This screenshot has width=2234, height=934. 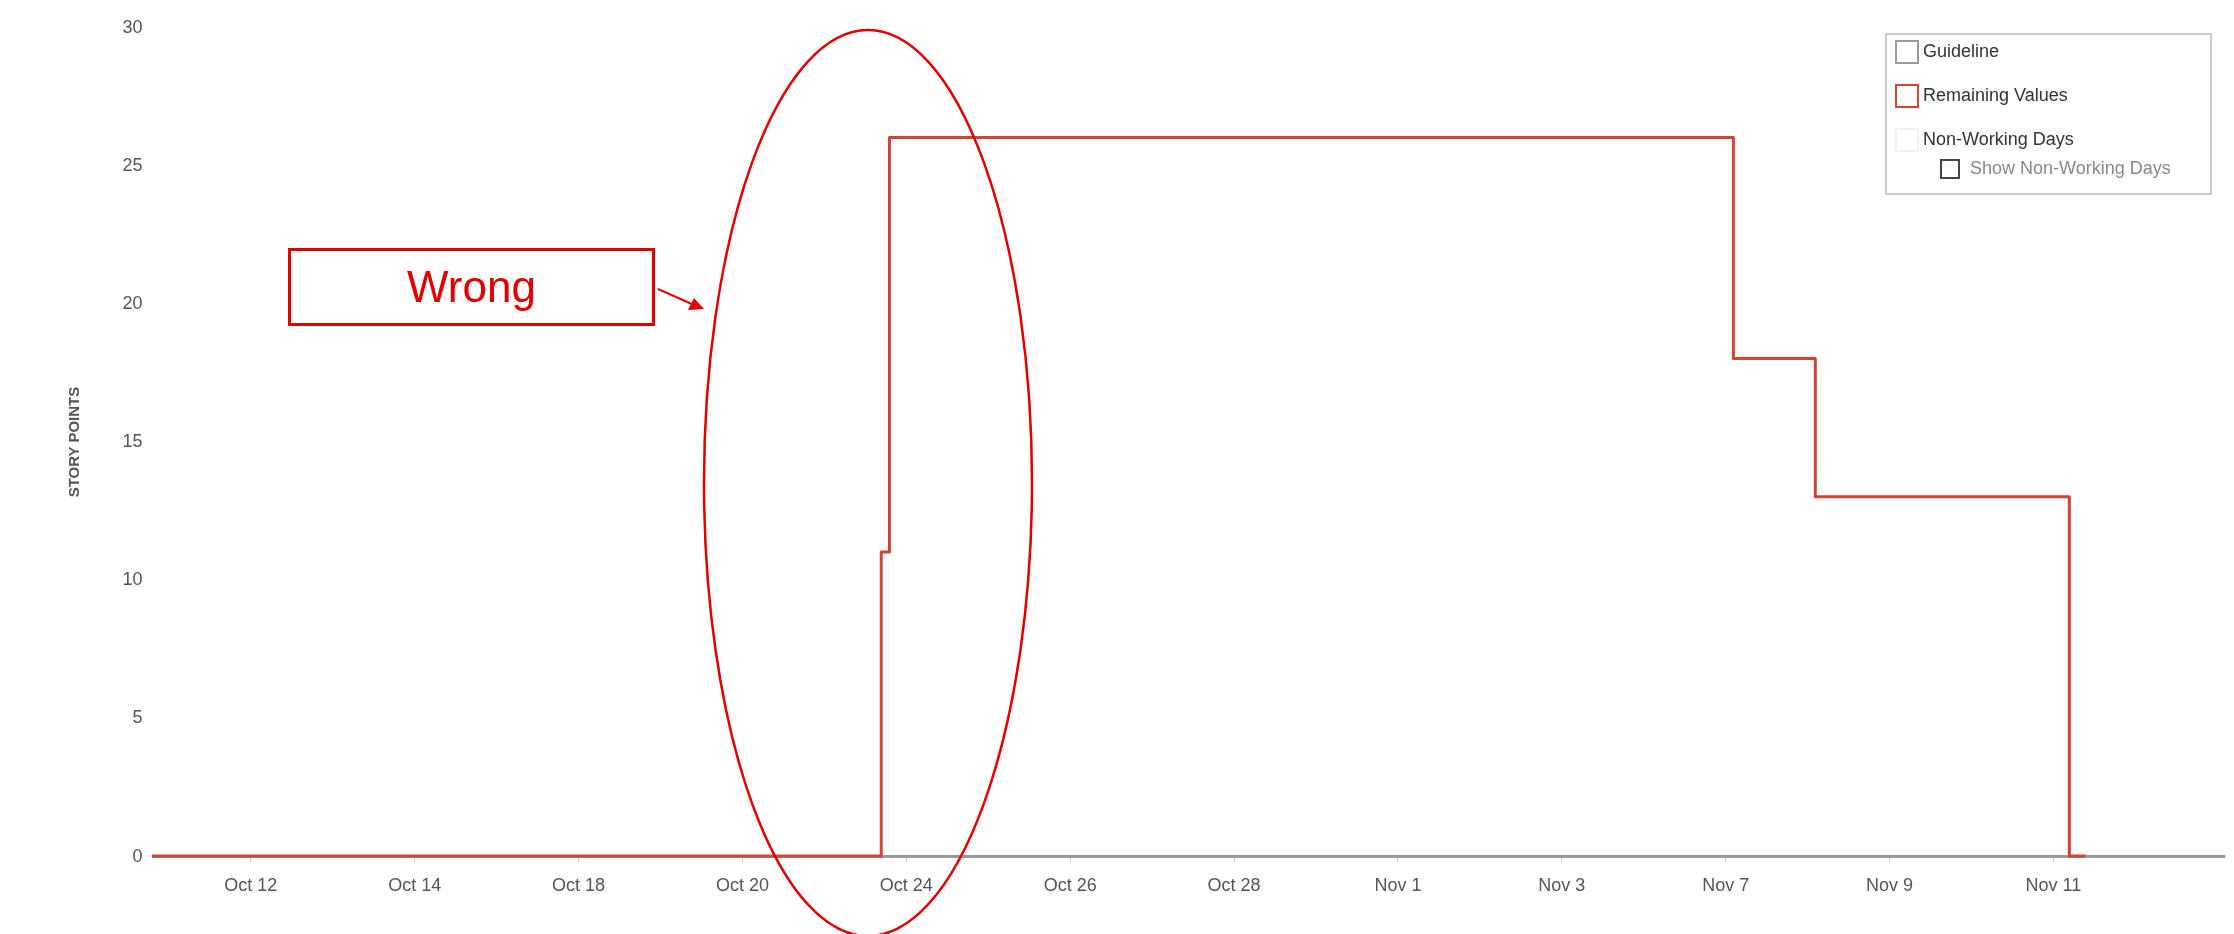 I want to click on x-tick-label: Oct 20, so click(x=742, y=884).